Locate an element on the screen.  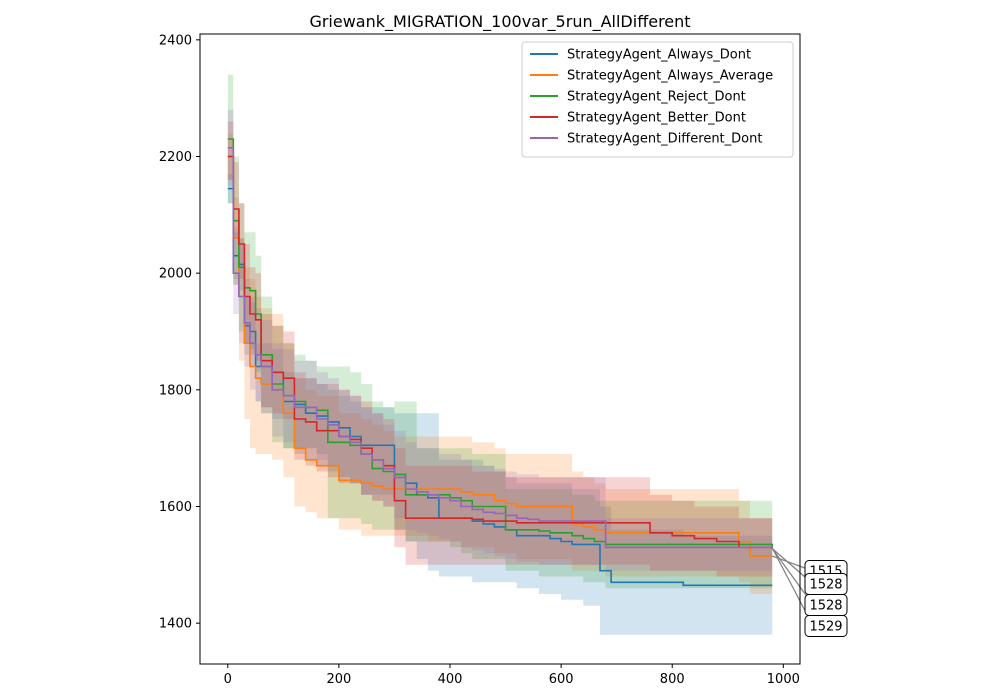
legend-label: StrategyAgent_Better_Dont is located at coordinates (656, 118).